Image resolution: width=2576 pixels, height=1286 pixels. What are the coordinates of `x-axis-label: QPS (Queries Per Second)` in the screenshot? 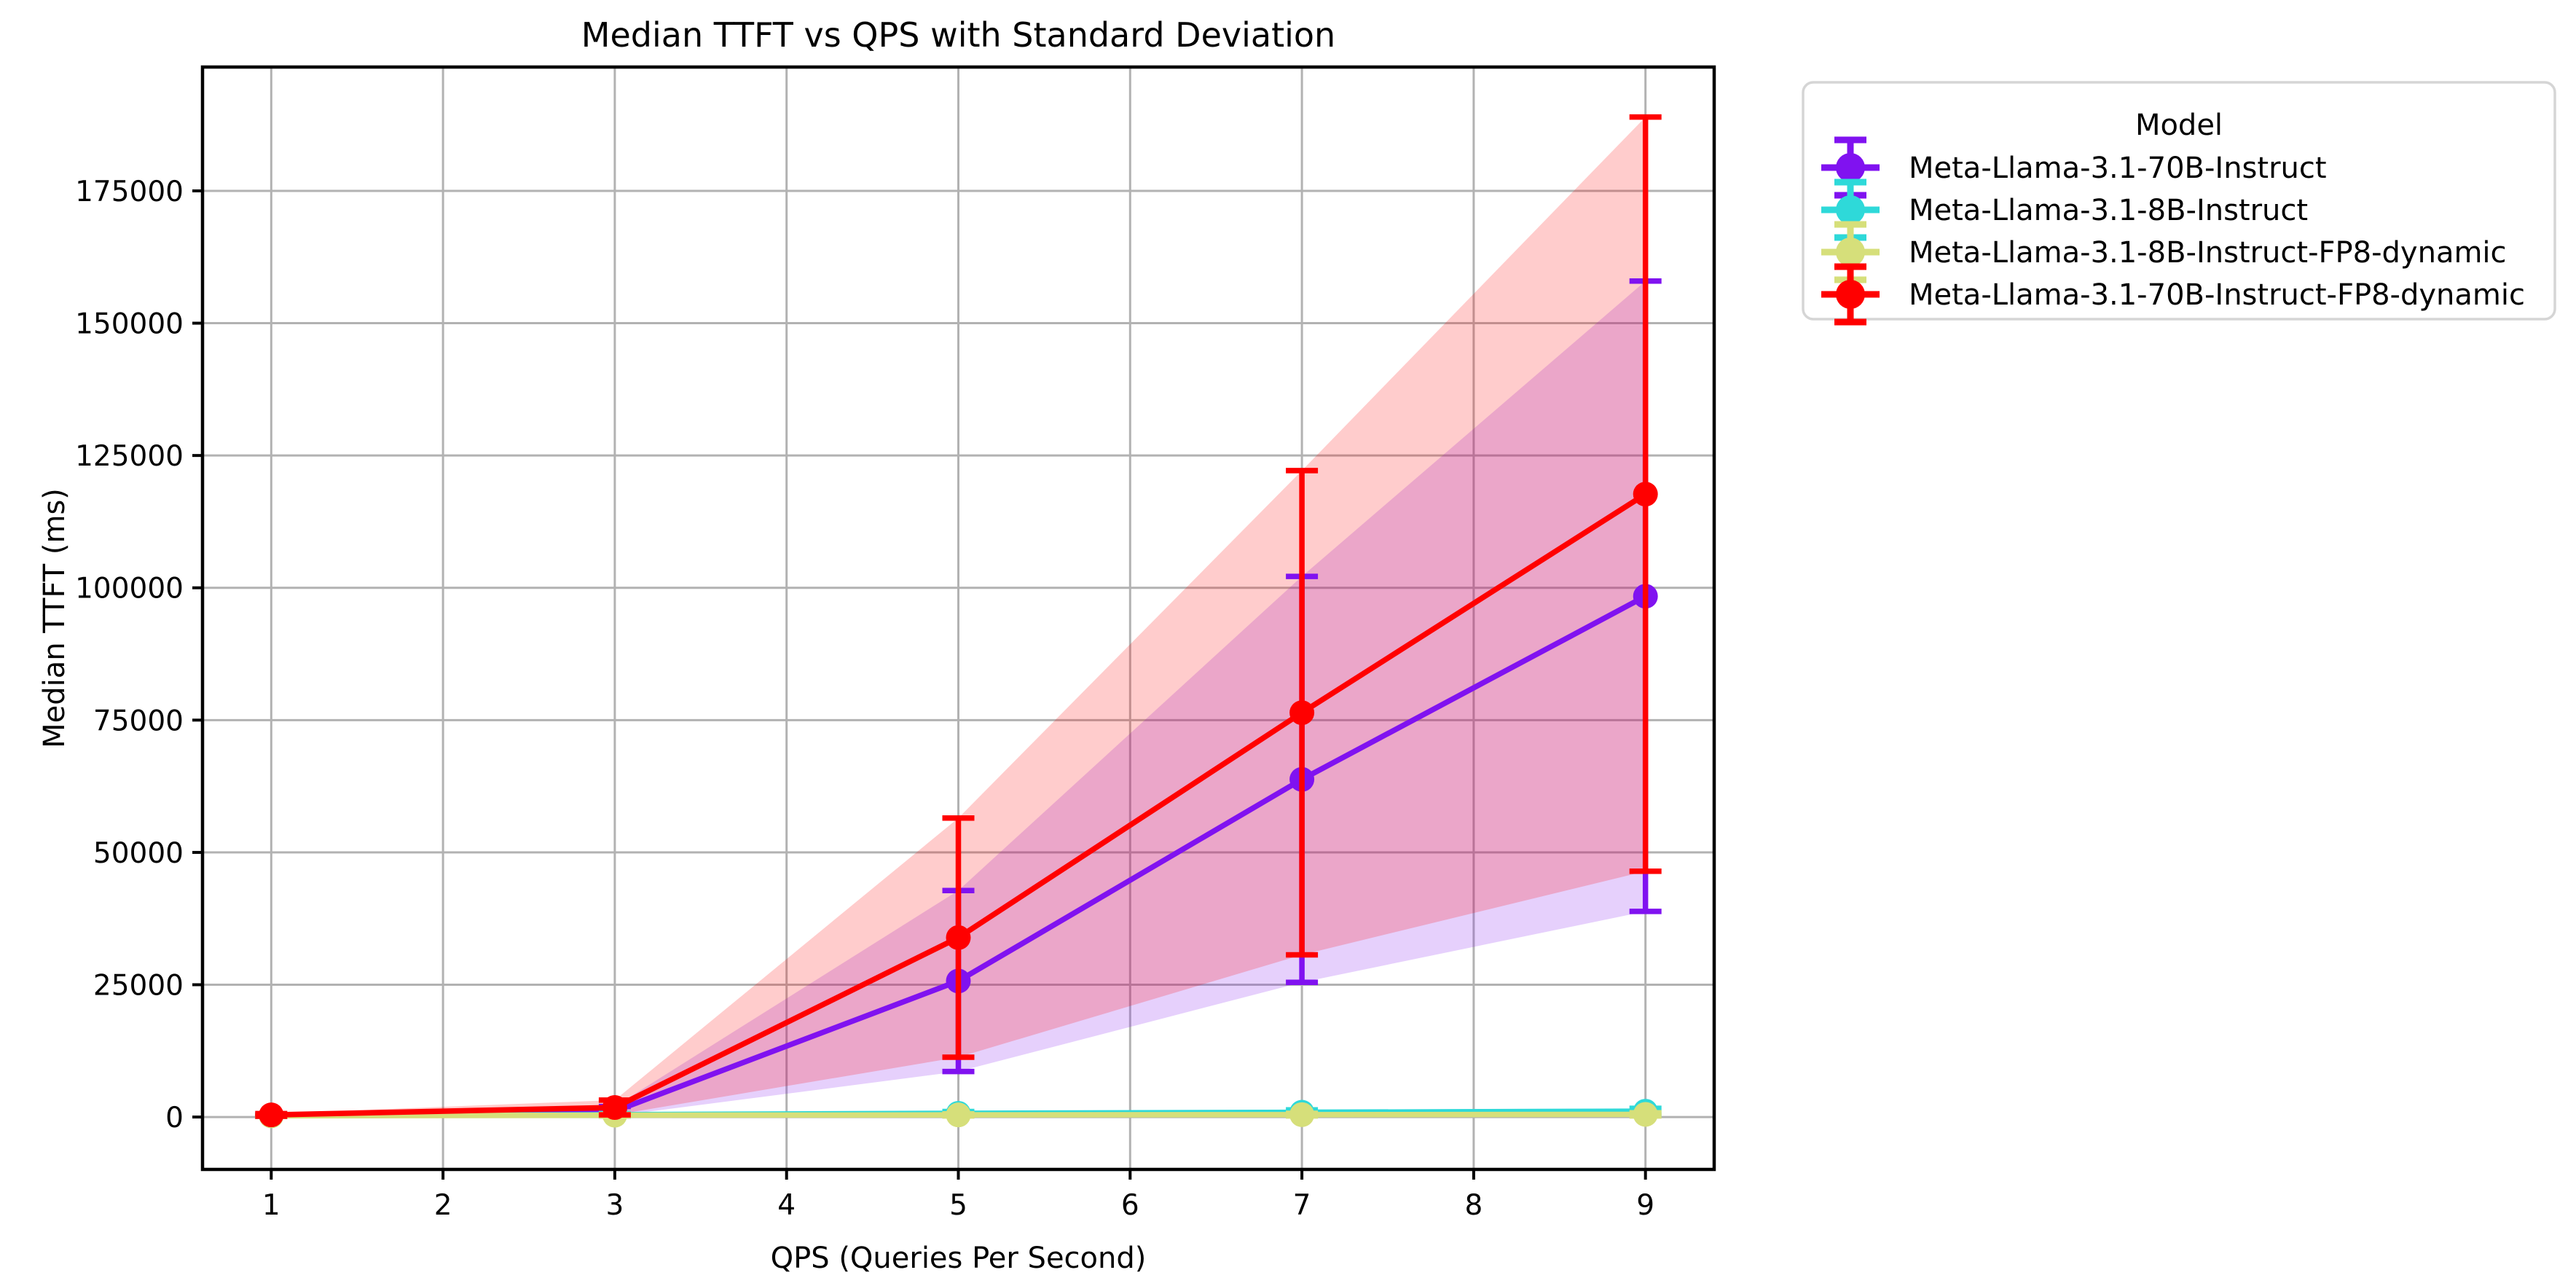 It's located at (959, 1258).